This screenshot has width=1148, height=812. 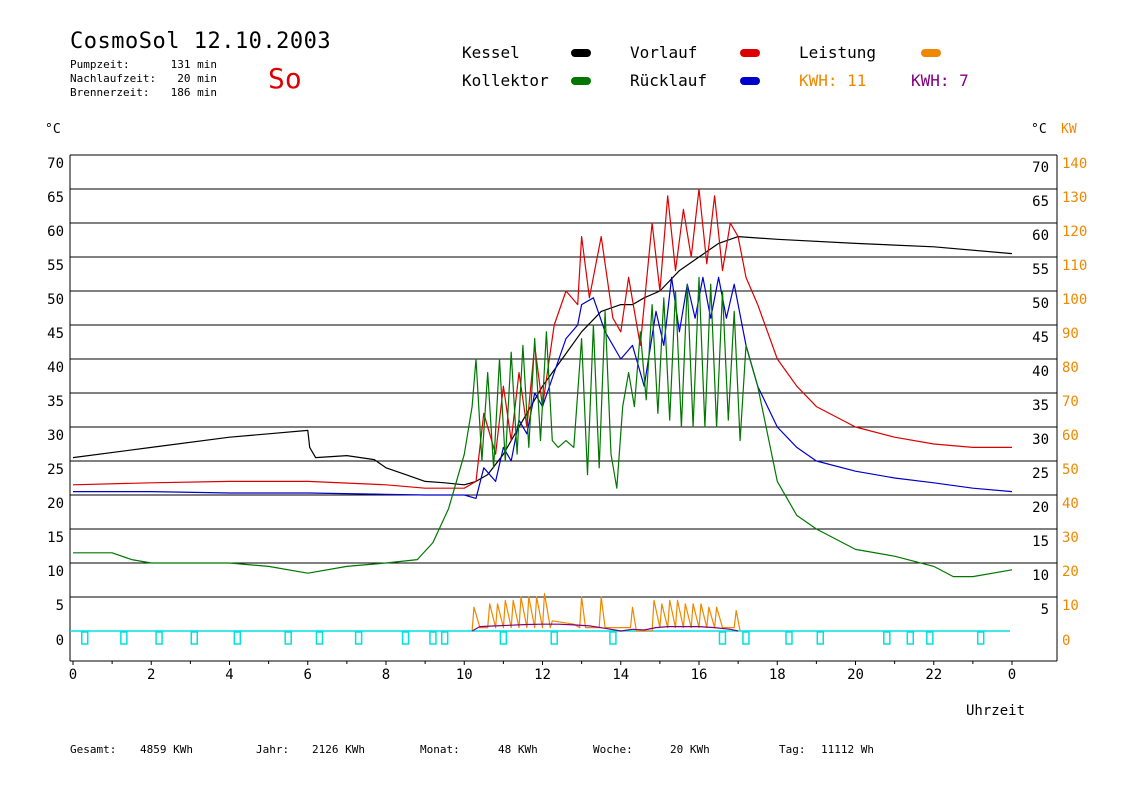 What do you see at coordinates (699, 675) in the screenshot?
I see `x-tick-label: 16` at bounding box center [699, 675].